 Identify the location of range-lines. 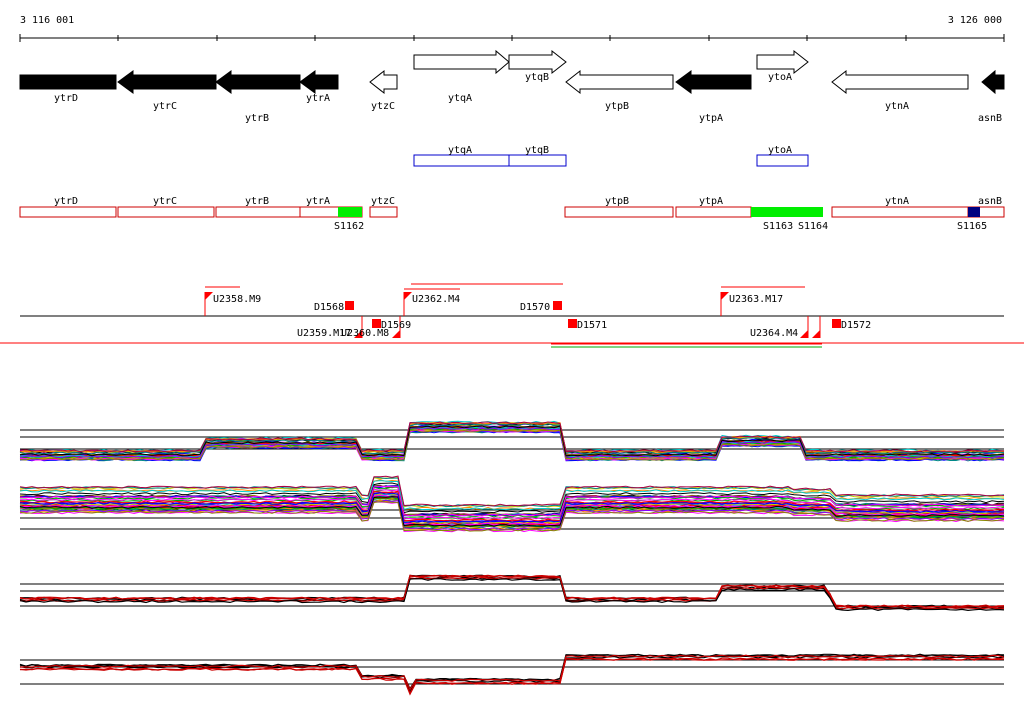
(513, 315).